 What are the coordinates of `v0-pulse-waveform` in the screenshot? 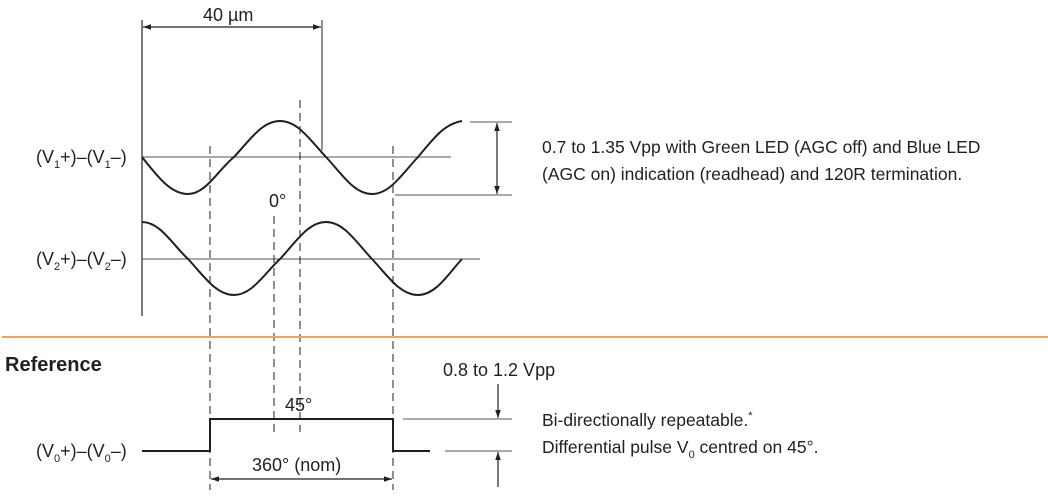 It's located at (286, 435).